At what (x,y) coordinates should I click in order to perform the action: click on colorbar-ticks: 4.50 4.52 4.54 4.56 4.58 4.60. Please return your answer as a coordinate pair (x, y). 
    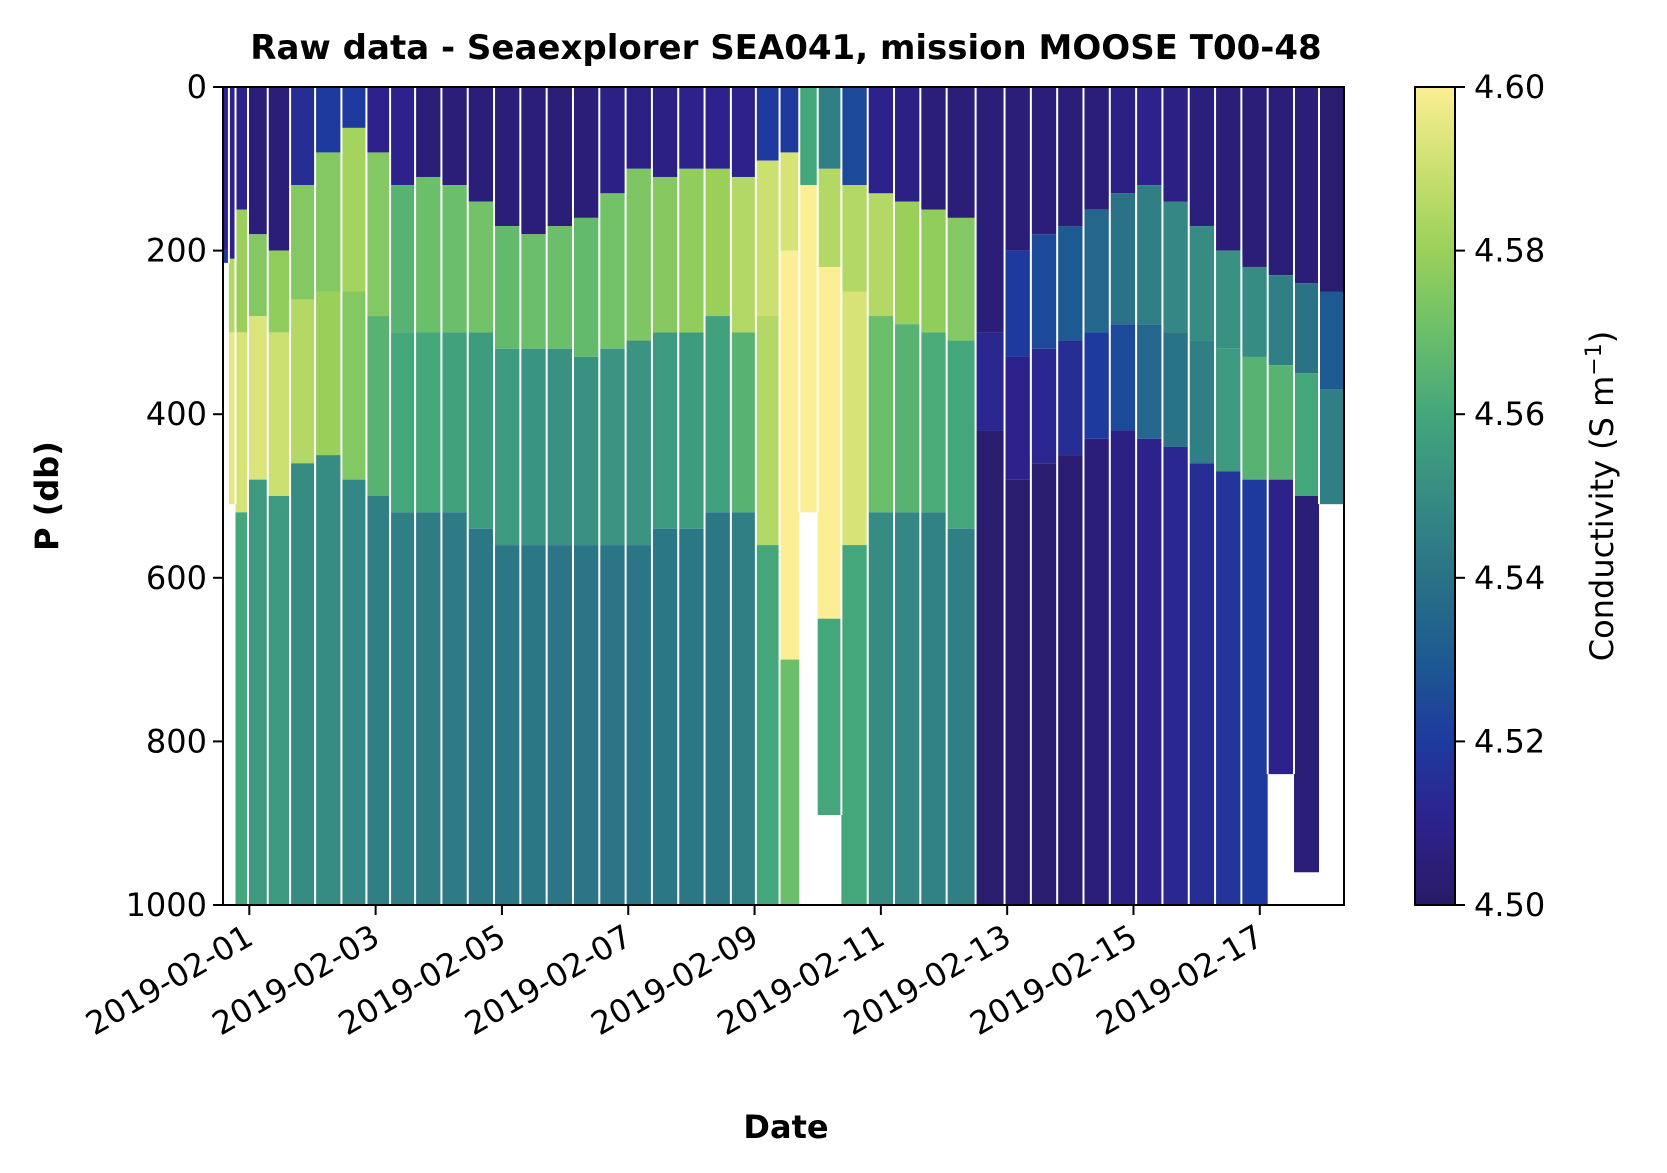
    Looking at the image, I should click on (1500, 496).